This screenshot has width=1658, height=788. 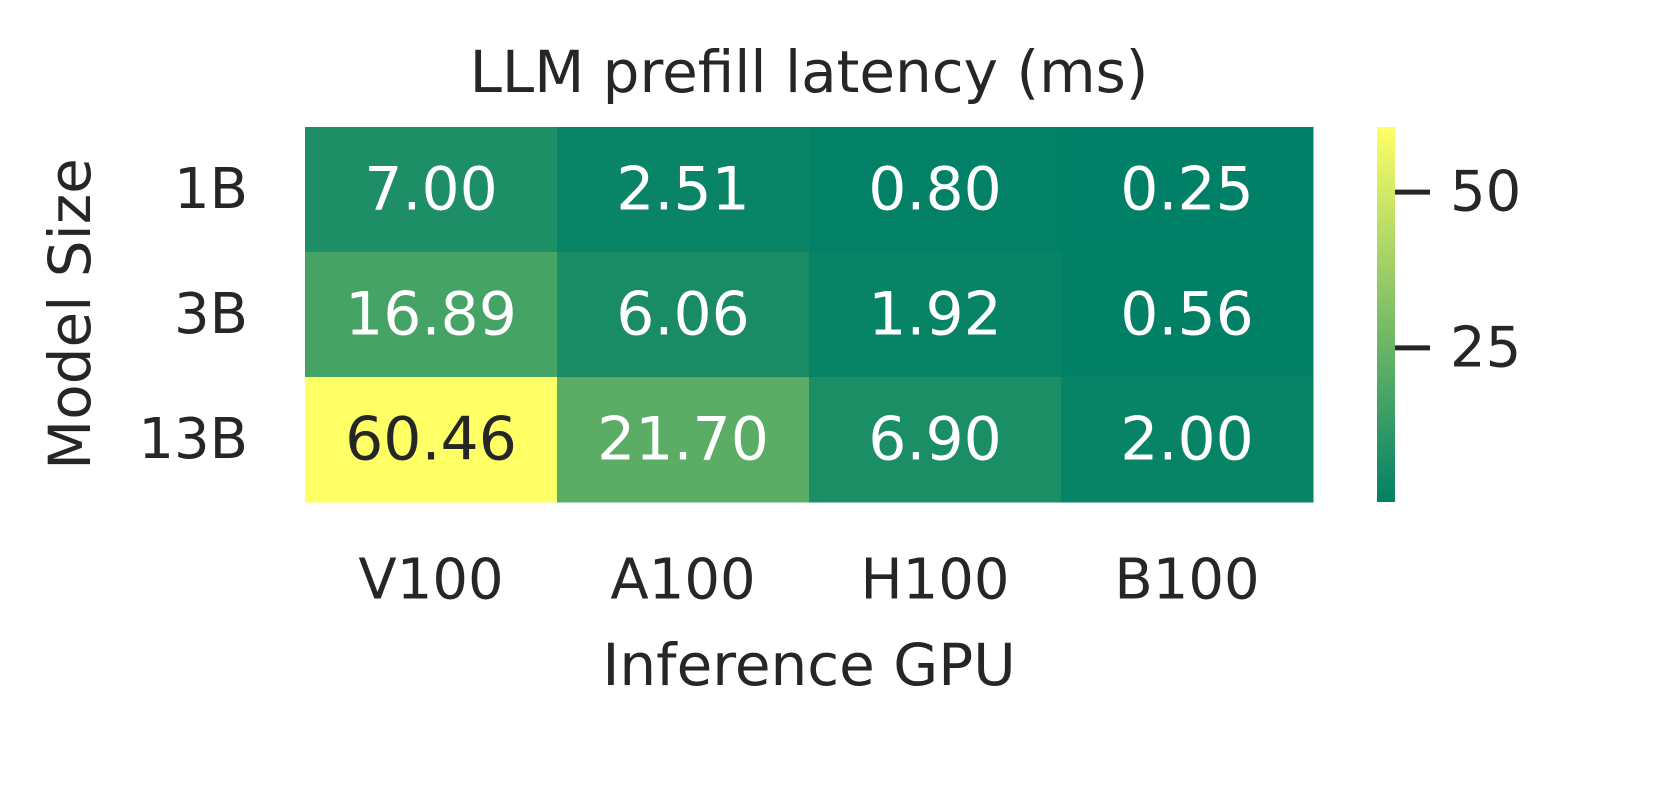 I want to click on colorbar, so click(x=1386, y=314).